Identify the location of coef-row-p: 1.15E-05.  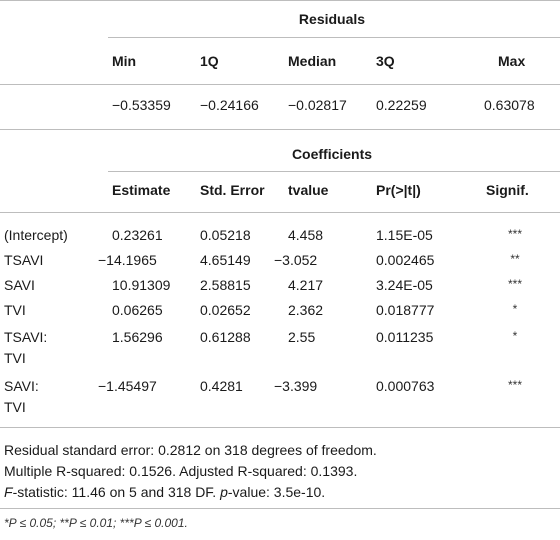
(404, 235).